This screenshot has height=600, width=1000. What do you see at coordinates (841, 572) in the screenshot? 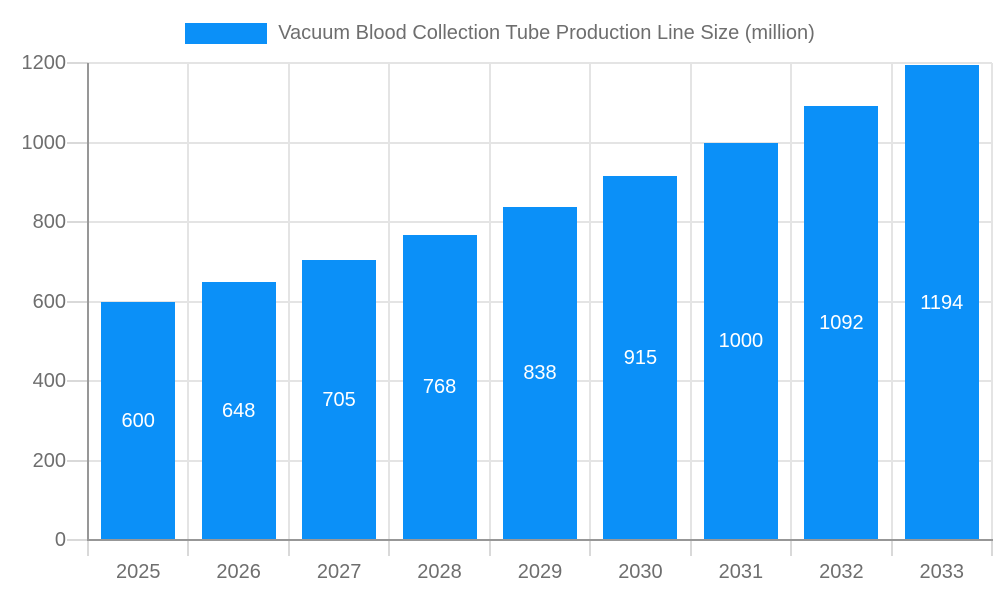
I see `x-axis-tick-label: 2032` at bounding box center [841, 572].